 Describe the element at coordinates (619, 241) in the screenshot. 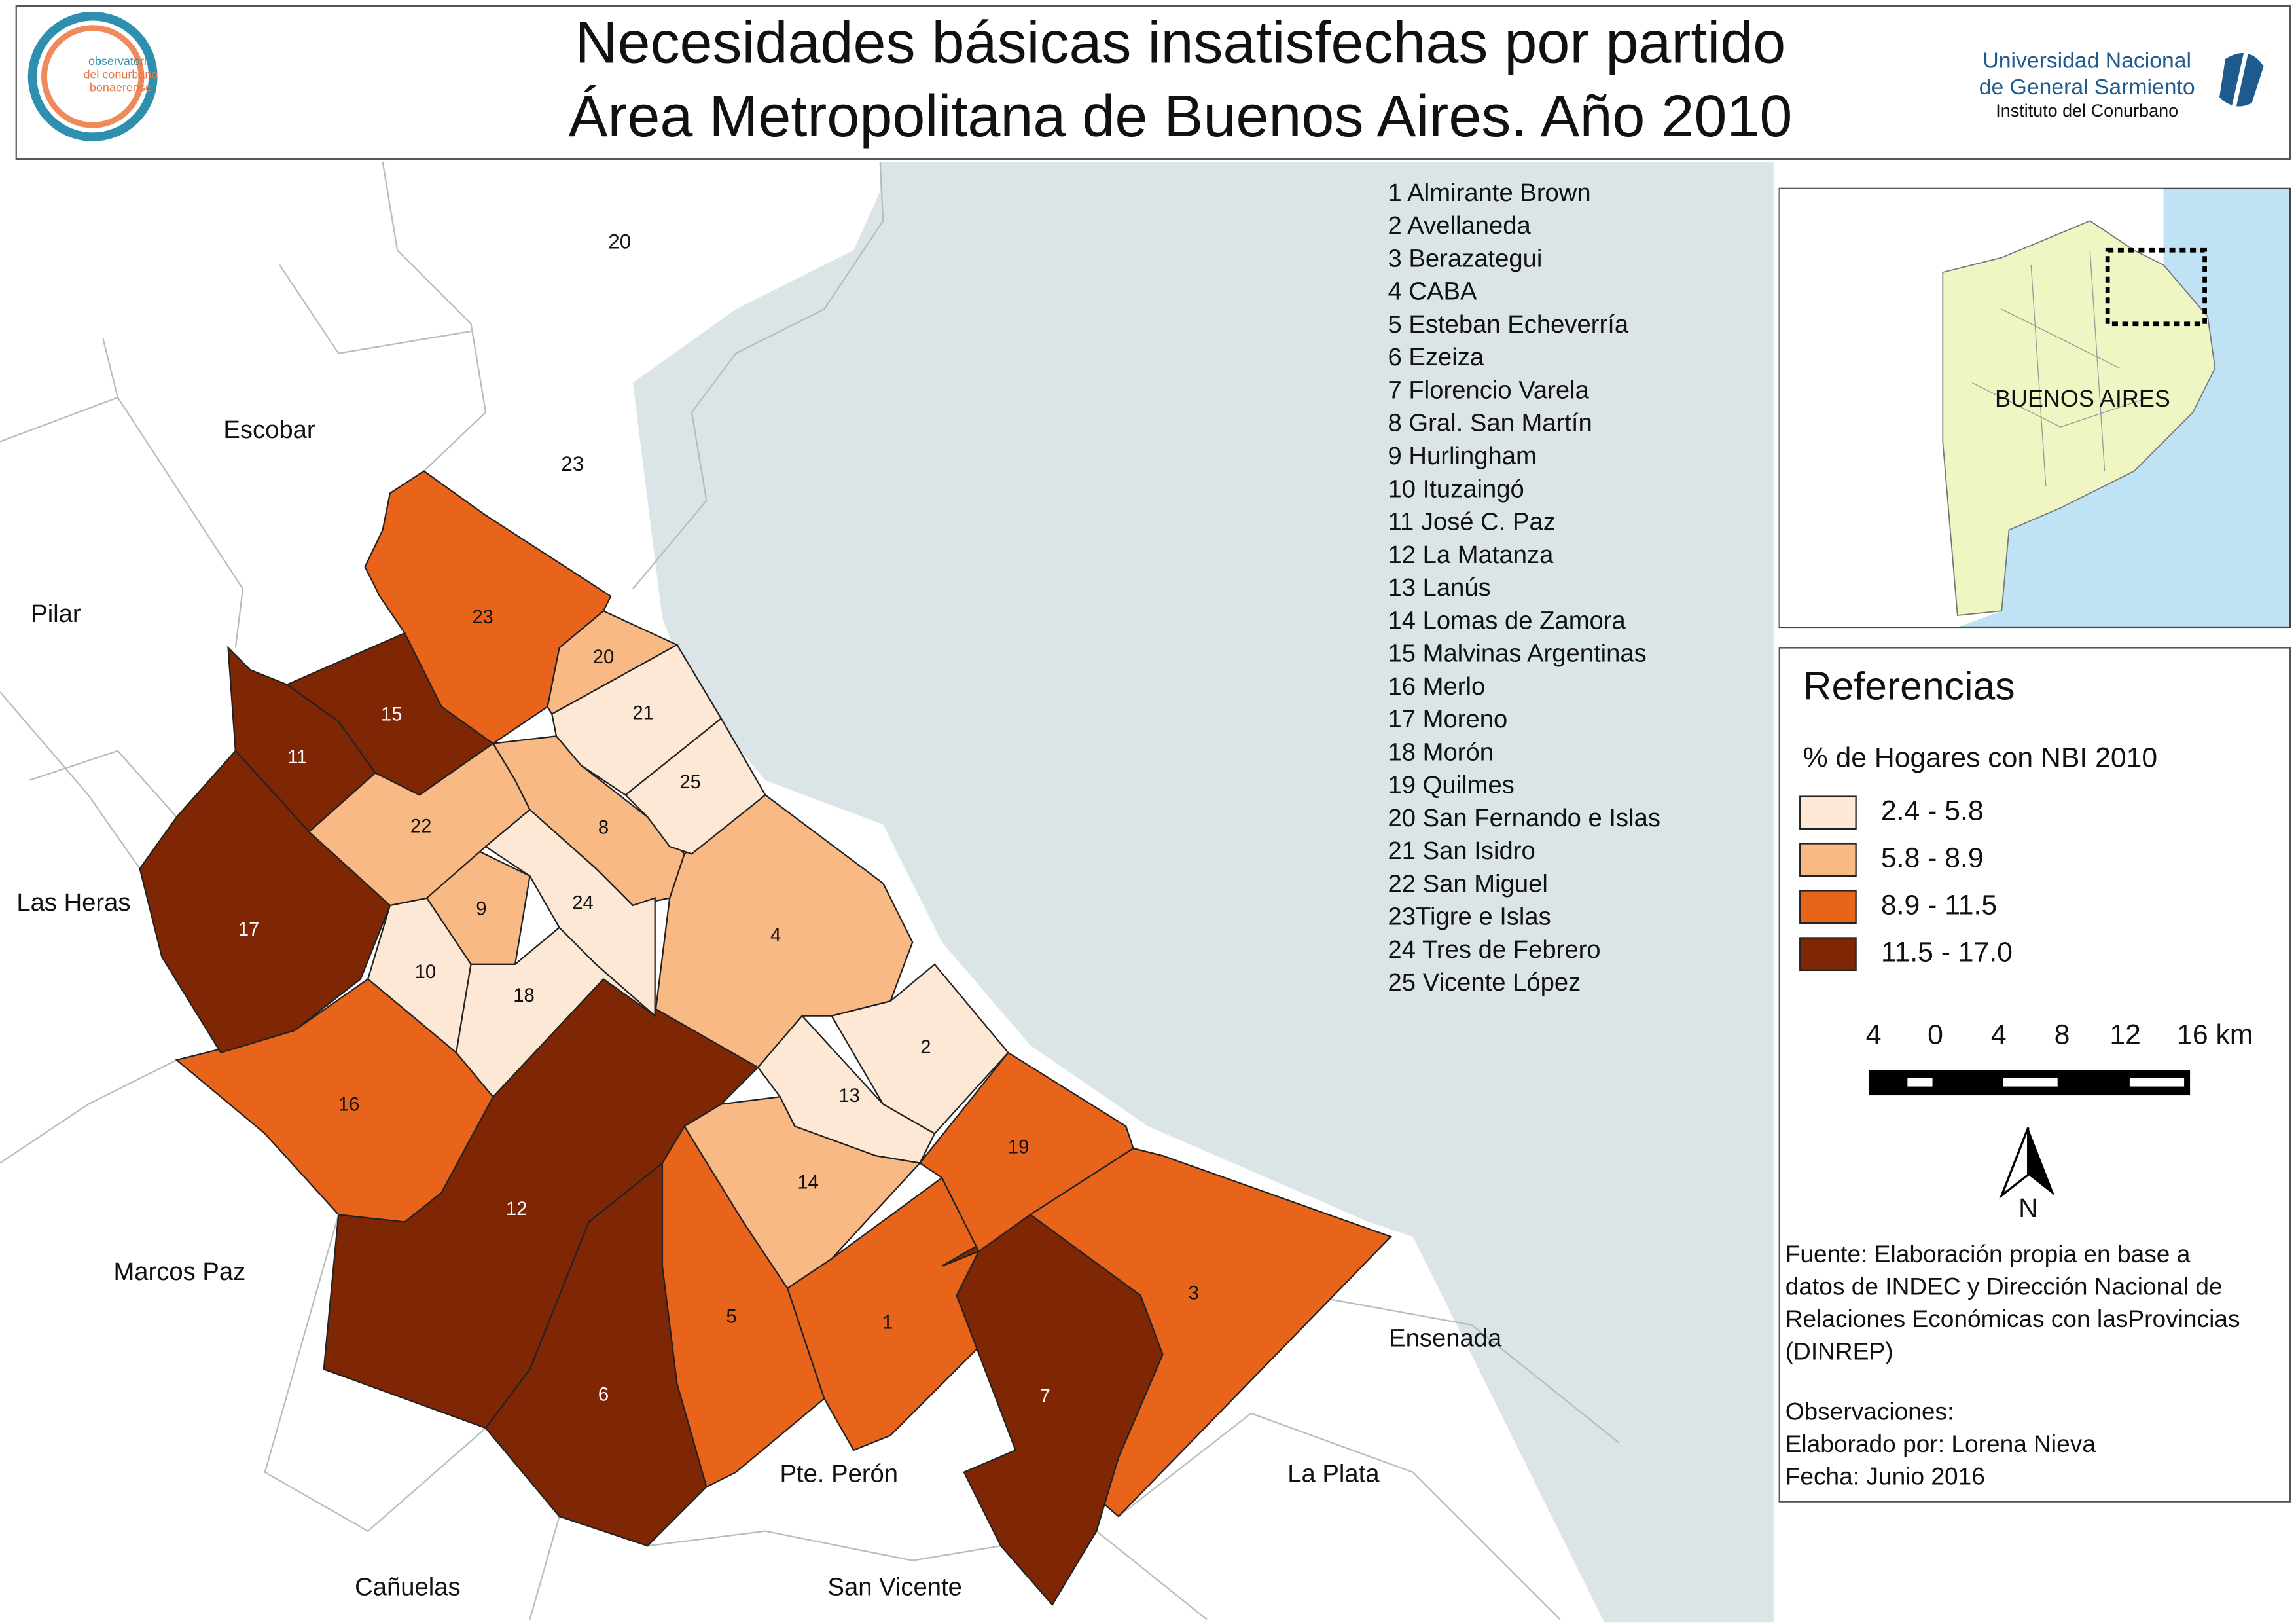

I see `place-label: 20` at that location.